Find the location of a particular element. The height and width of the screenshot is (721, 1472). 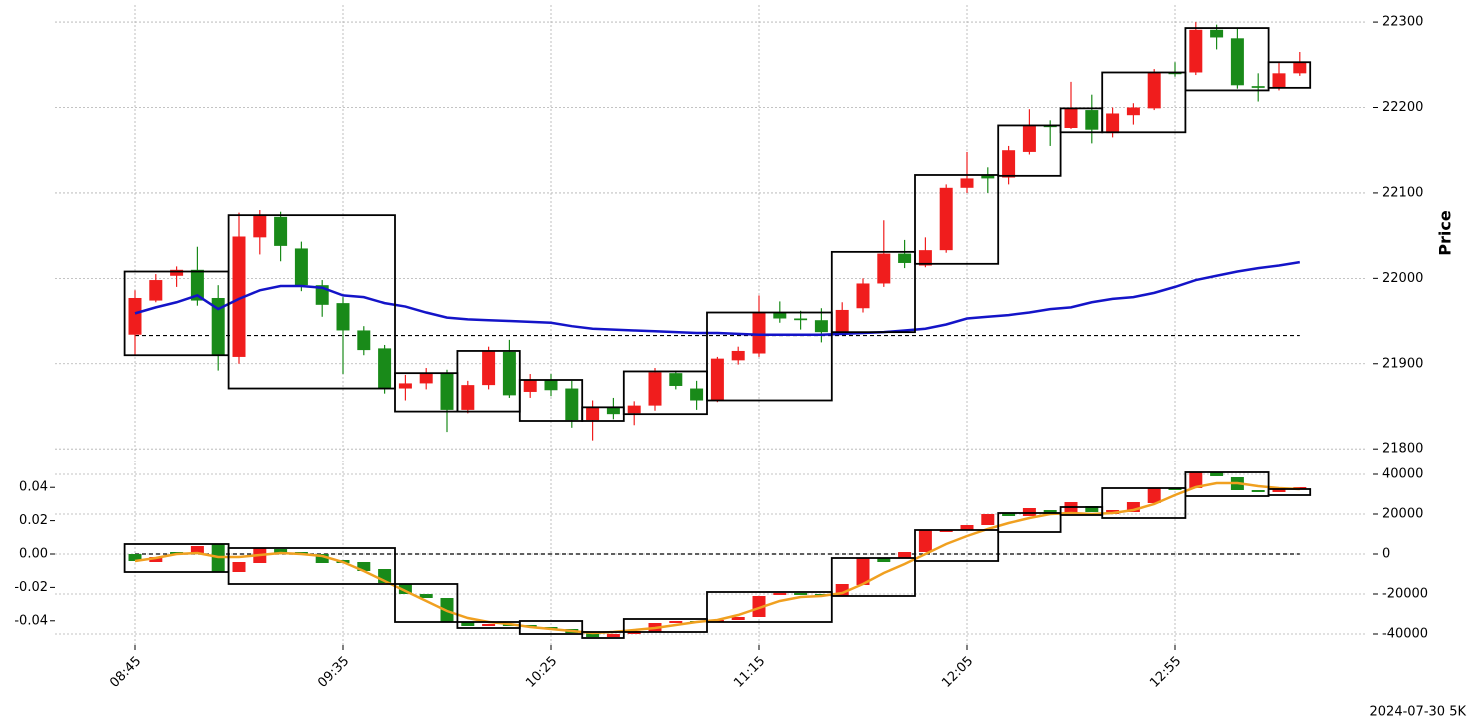

y-tick-label: 20000 is located at coordinates (1402, 514).